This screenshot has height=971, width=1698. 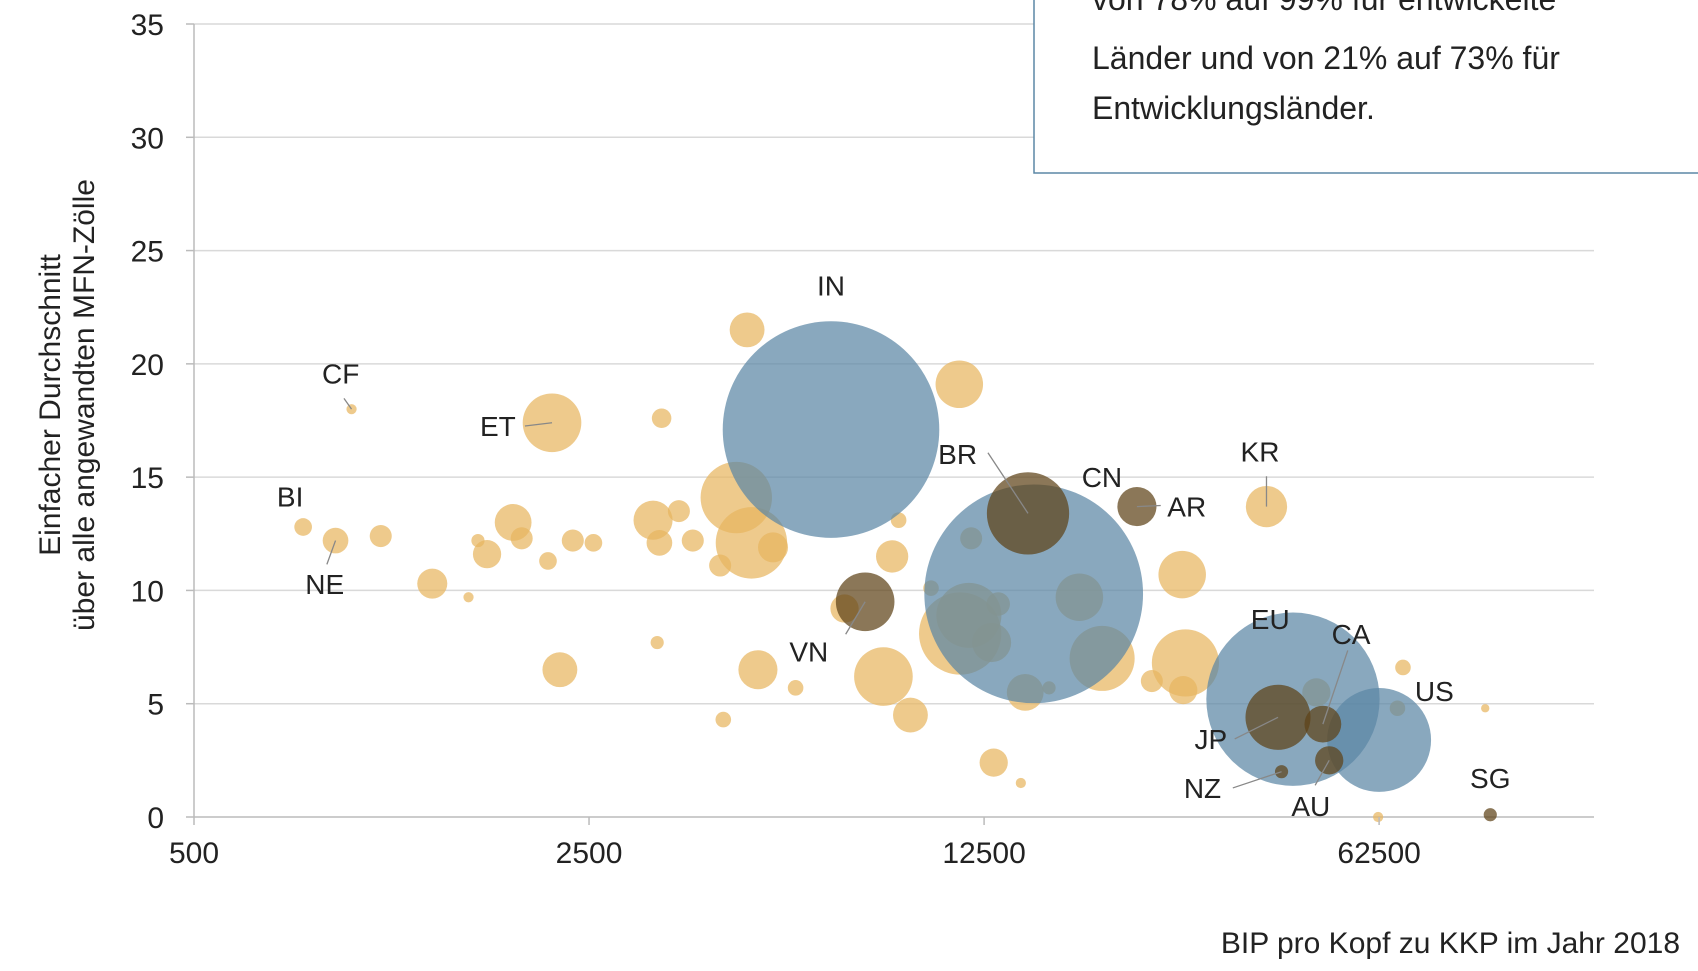 What do you see at coordinates (1260, 451) in the screenshot?
I see `point-label: KR` at bounding box center [1260, 451].